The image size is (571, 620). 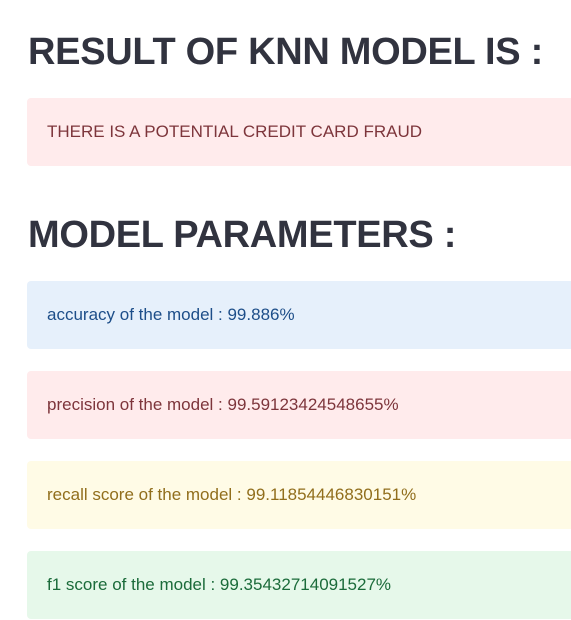 What do you see at coordinates (235, 131) in the screenshot?
I see `fraud-result-text: THERE IS A POTENTIAL CREDIT CARD FRAUD` at bounding box center [235, 131].